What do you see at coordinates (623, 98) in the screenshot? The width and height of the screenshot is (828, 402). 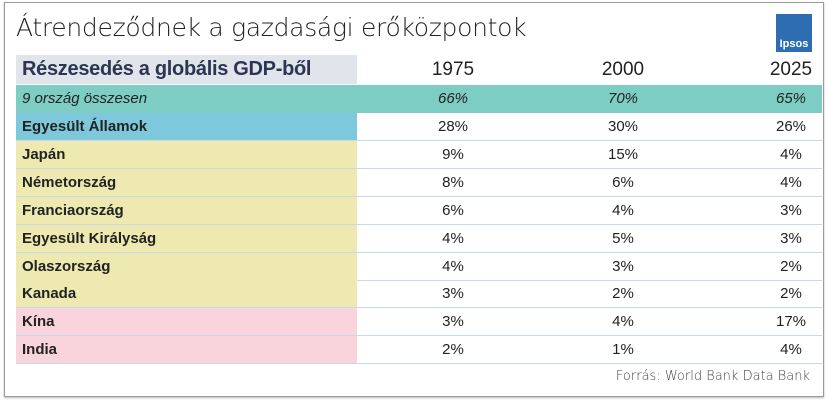 I see `cell: 70%` at bounding box center [623, 98].